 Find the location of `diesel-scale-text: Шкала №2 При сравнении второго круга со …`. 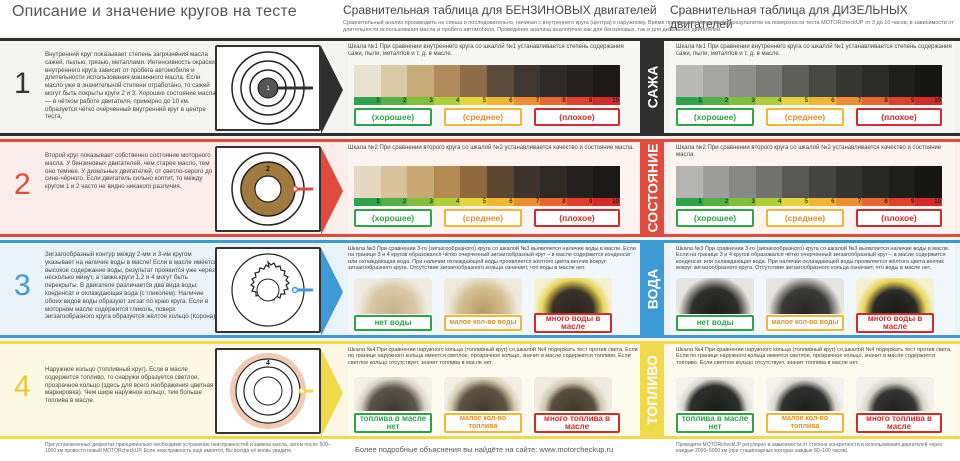

diesel-scale-text: Шкала №2 При сравнении второго круга со … is located at coordinates (809, 151).